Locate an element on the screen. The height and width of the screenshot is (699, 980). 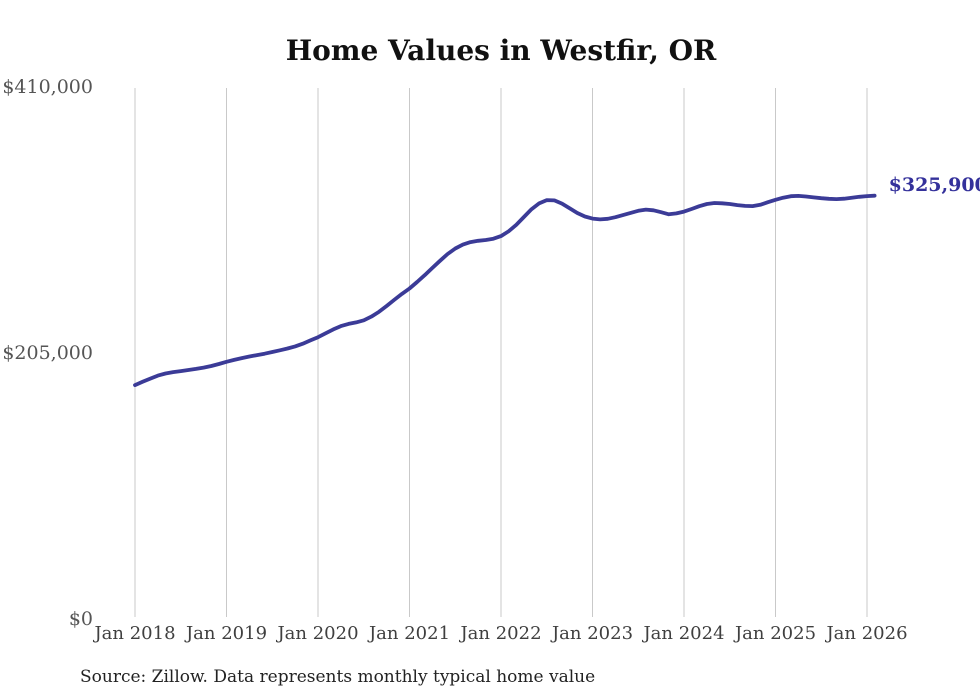
chart-title: Home Values in Westfir, OR is located at coordinates (501, 50).